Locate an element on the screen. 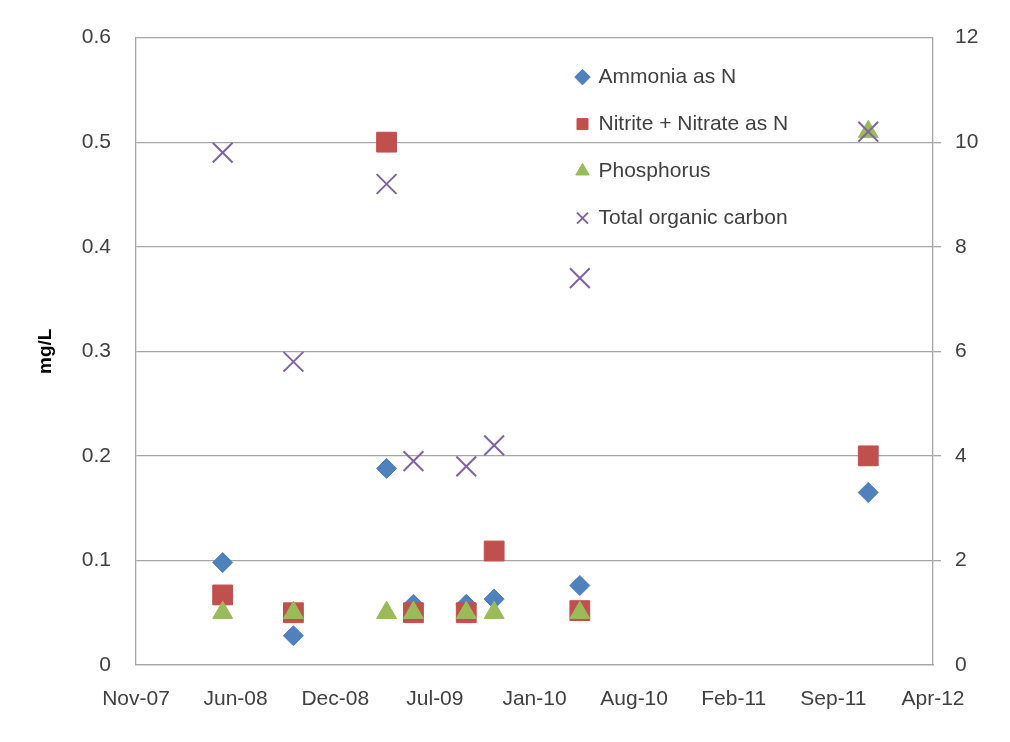  legend-label: Phosphorus is located at coordinates (654, 169).